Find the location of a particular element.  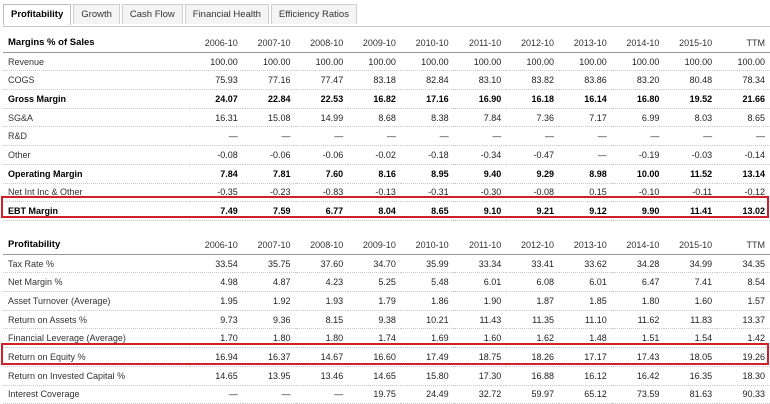

column-header: TTM is located at coordinates (743, 43).